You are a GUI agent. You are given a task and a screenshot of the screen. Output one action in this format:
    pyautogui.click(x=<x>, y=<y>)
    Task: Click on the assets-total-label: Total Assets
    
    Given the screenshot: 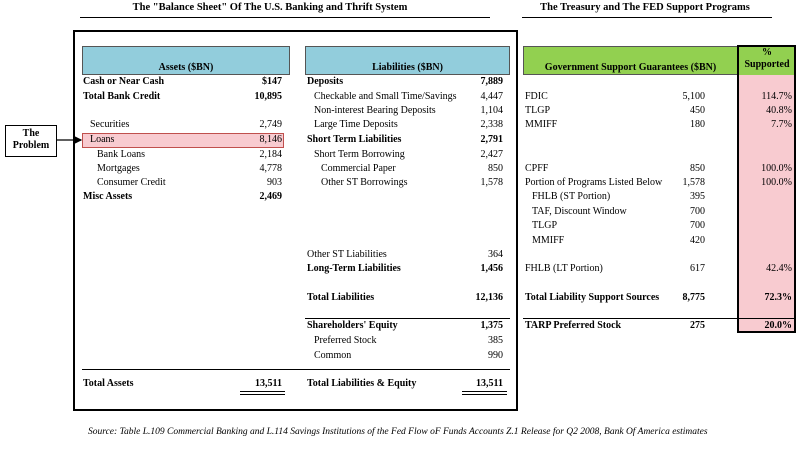 What is the action you would take?
    pyautogui.click(x=108, y=383)
    